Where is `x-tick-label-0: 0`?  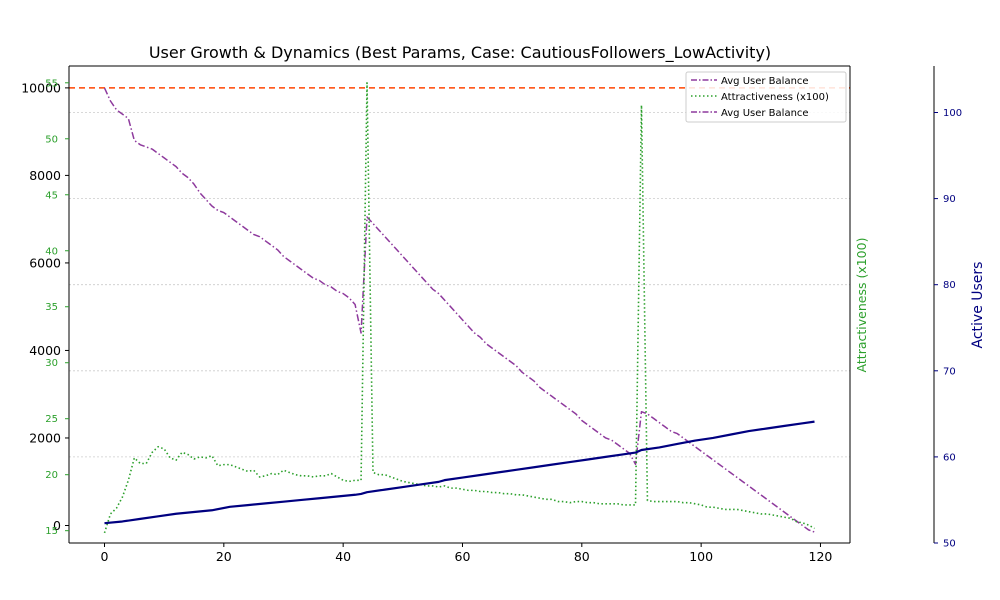 x-tick-label-0: 0 is located at coordinates (105, 556).